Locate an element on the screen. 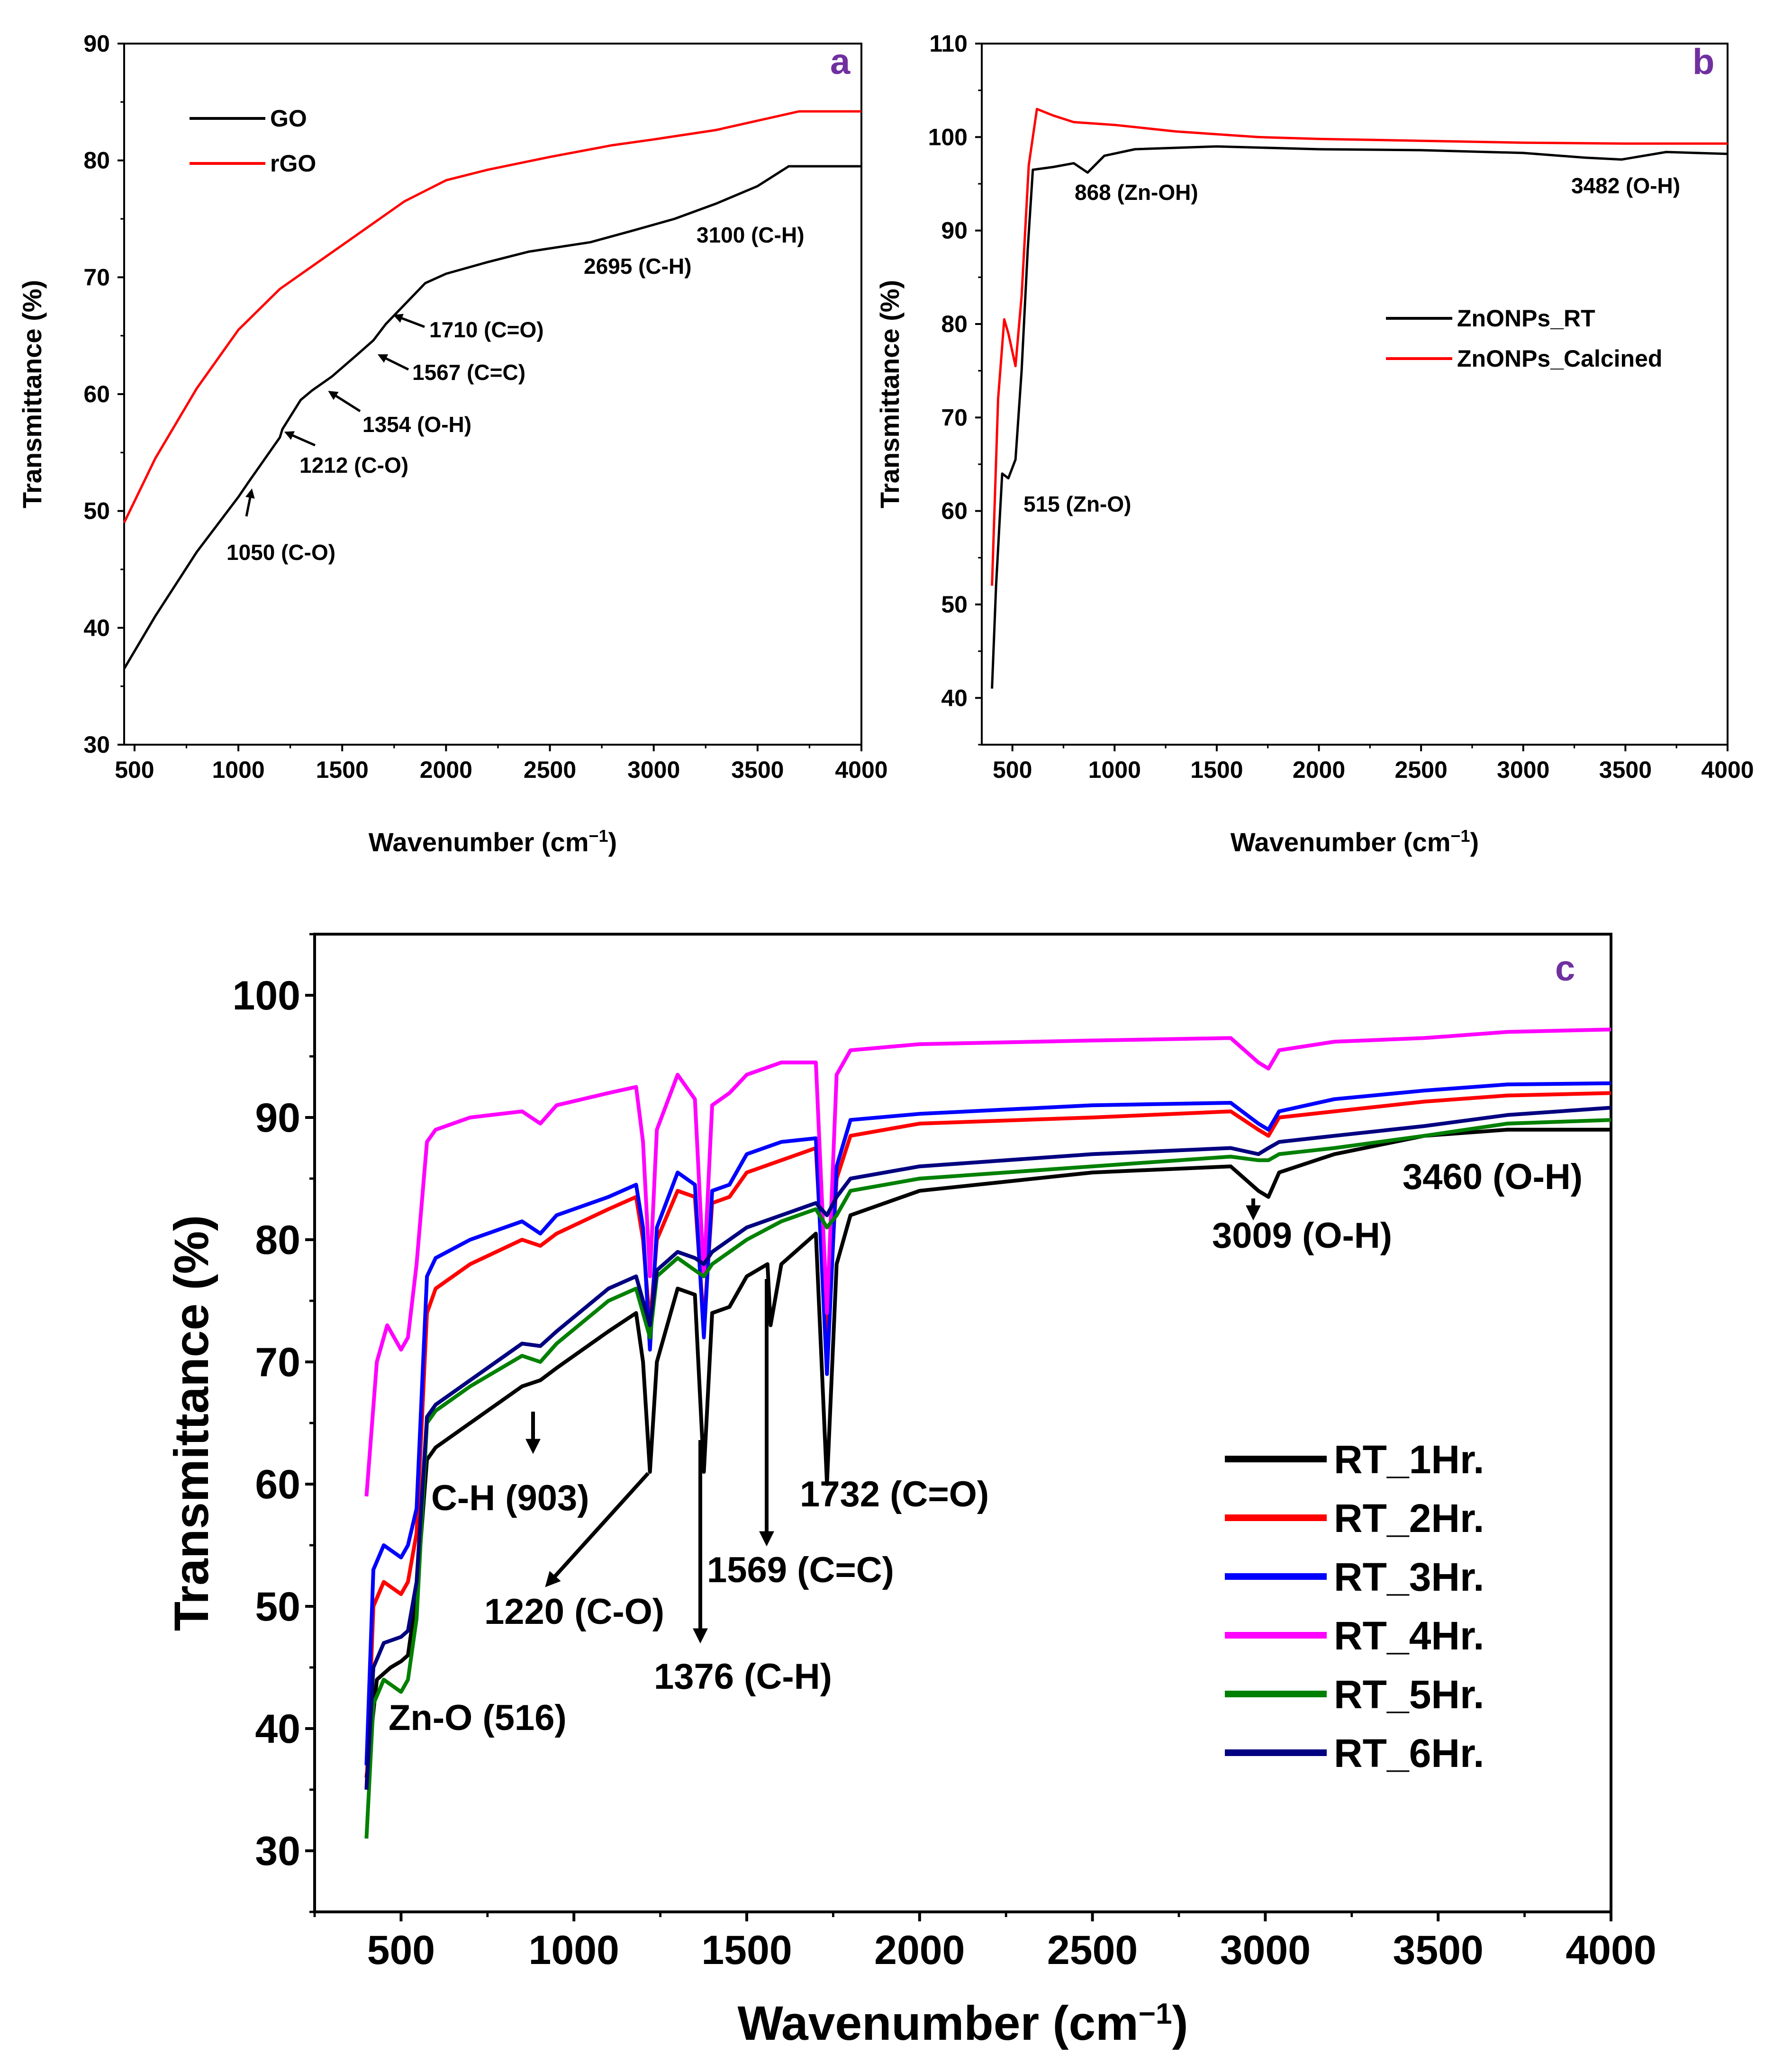  legend-label: RT_2Hr. is located at coordinates (1409, 1518).